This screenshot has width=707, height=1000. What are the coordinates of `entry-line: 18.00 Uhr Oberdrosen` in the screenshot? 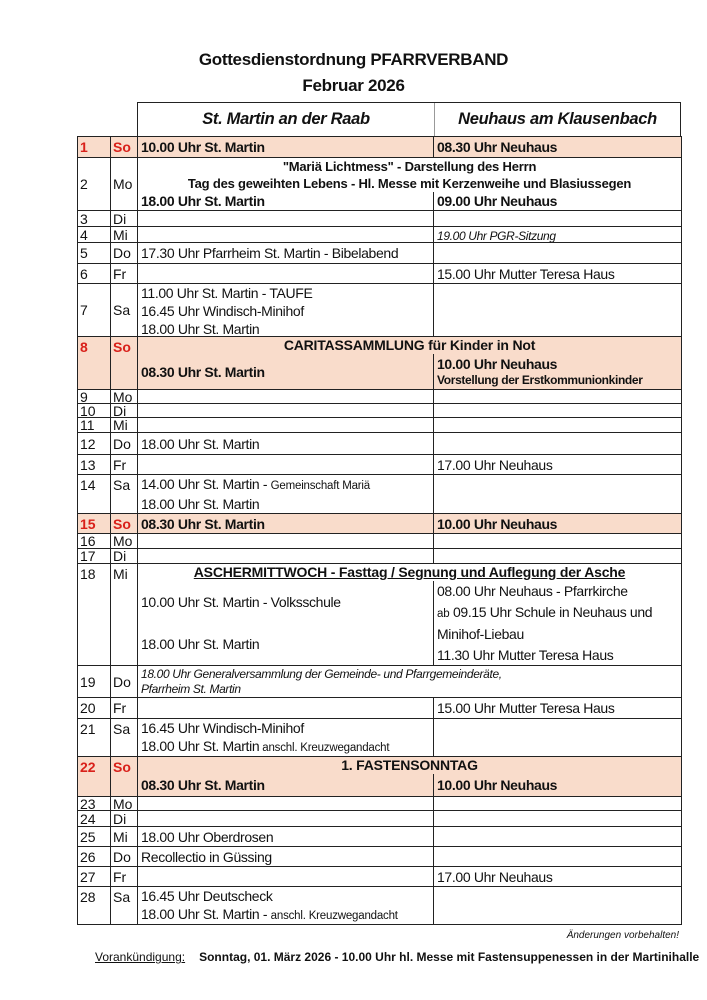 It's located at (287, 837).